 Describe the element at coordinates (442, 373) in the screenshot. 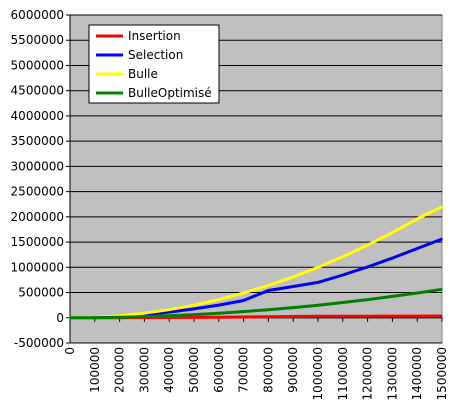

I see `x-tick-label: 1500000` at that location.